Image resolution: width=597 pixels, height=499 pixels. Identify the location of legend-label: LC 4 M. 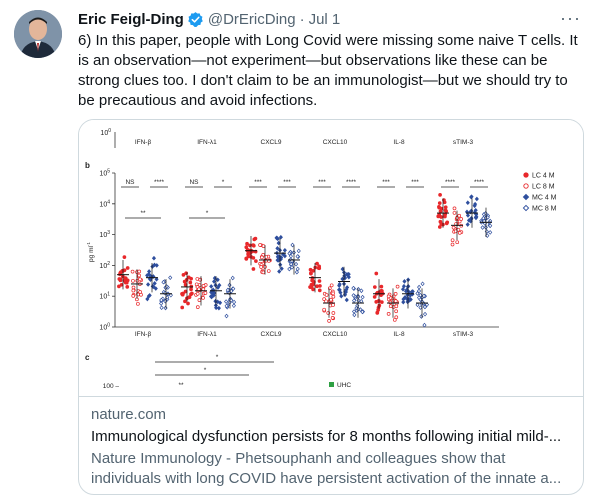
(543, 176).